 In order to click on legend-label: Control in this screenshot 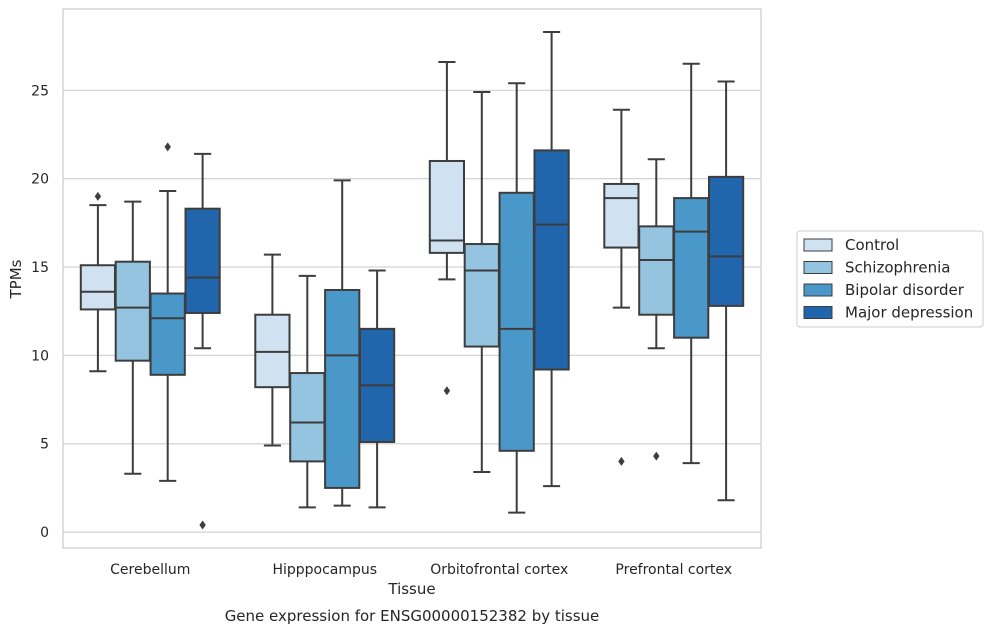, I will do `click(872, 245)`.